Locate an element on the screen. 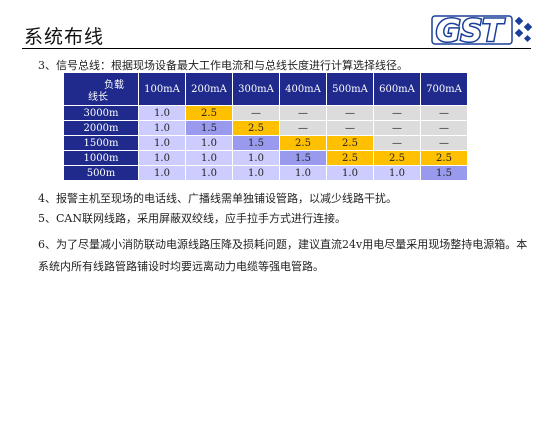 The width and height of the screenshot is (551, 424). column-header: 600mA is located at coordinates (397, 89).